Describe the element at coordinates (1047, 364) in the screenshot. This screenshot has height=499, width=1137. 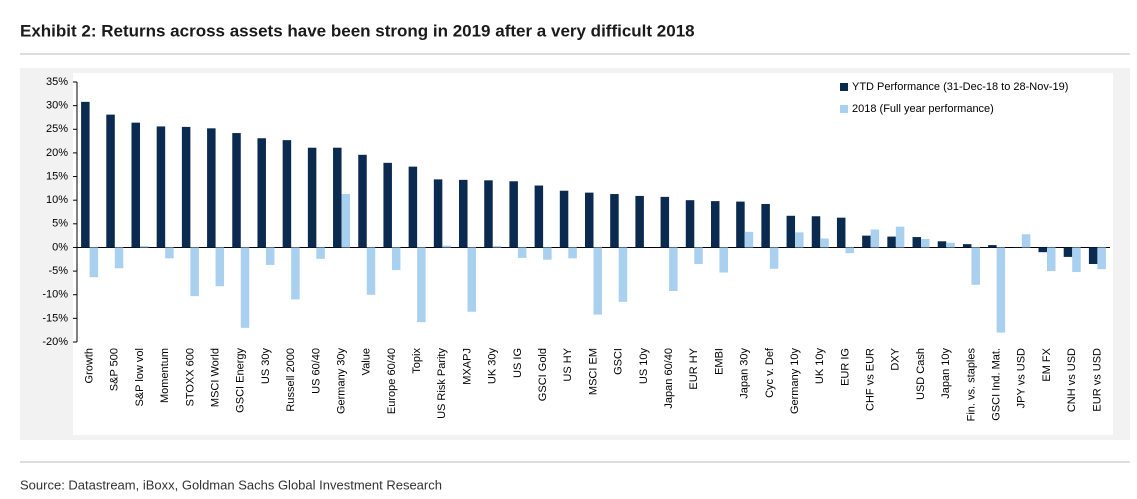
I see `x-tick-label: EM FX` at that location.